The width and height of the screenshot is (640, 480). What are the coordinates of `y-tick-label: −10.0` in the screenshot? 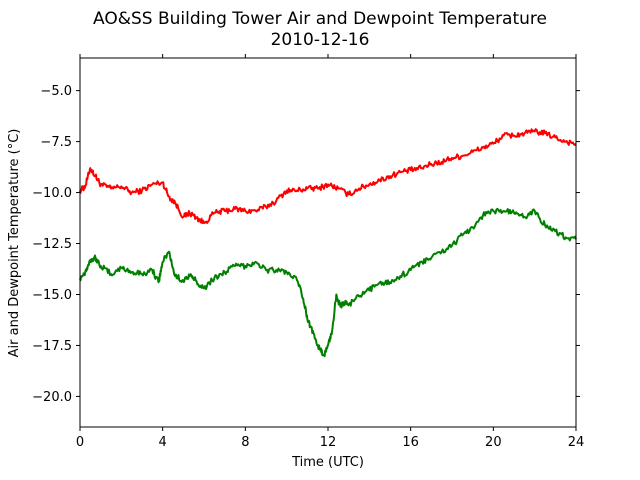 It's located at (52, 193).